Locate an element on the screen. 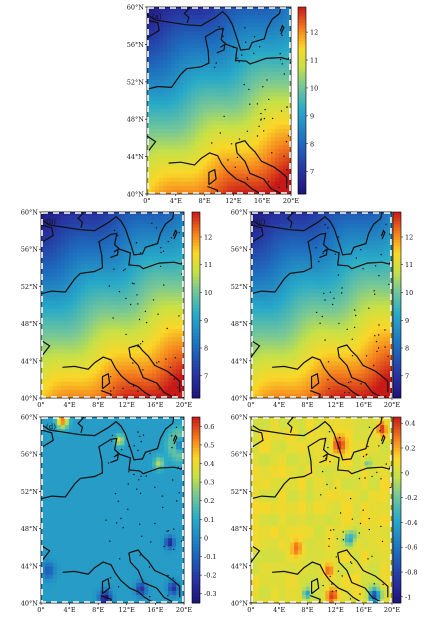 Image resolution: width=434 pixels, height=620 pixels. colorbar-d: 0.6 0.5 0.4 0.3 0.2 0.1 0 -0.1 -0.2 -0.3 is located at coordinates (204, 510).